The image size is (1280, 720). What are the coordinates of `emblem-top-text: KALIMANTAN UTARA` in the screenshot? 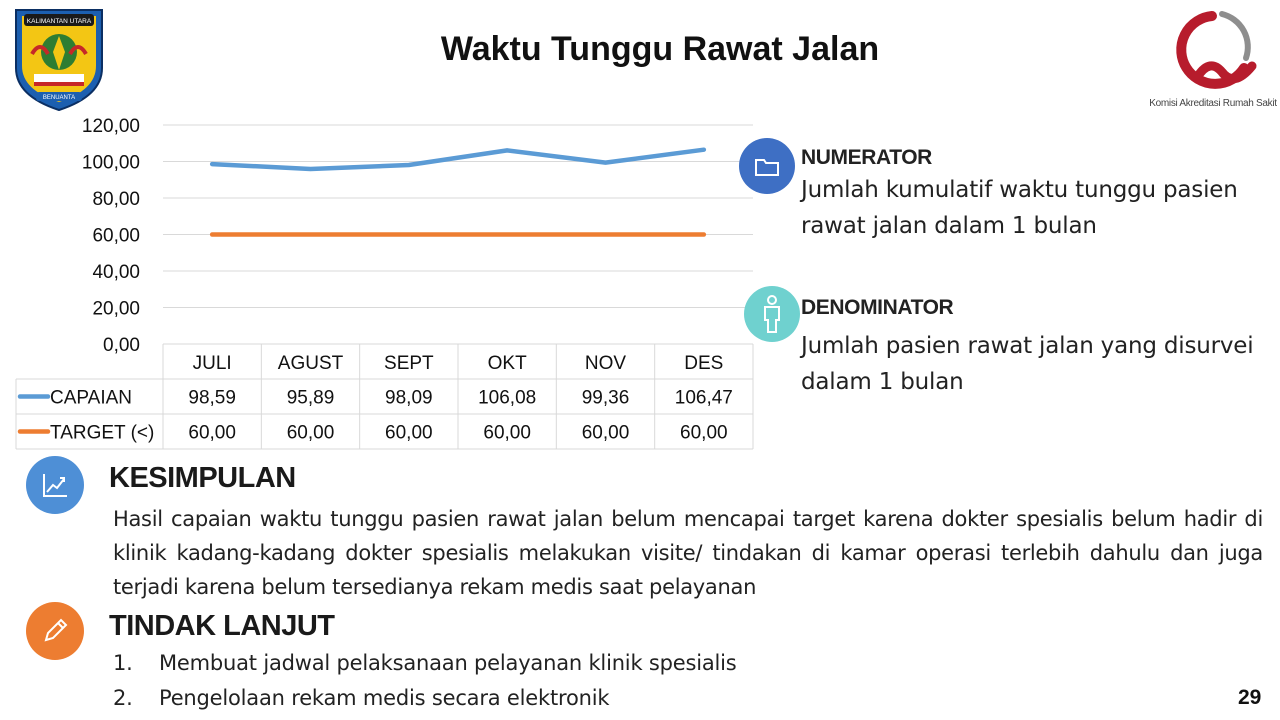 It's located at (59, 21).